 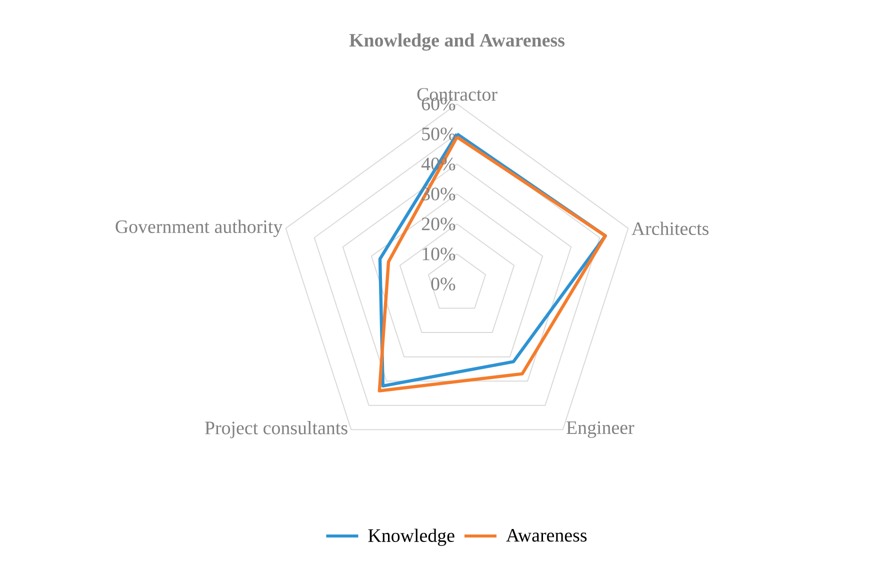 I want to click on spoke-label: Engineer, so click(x=600, y=429).